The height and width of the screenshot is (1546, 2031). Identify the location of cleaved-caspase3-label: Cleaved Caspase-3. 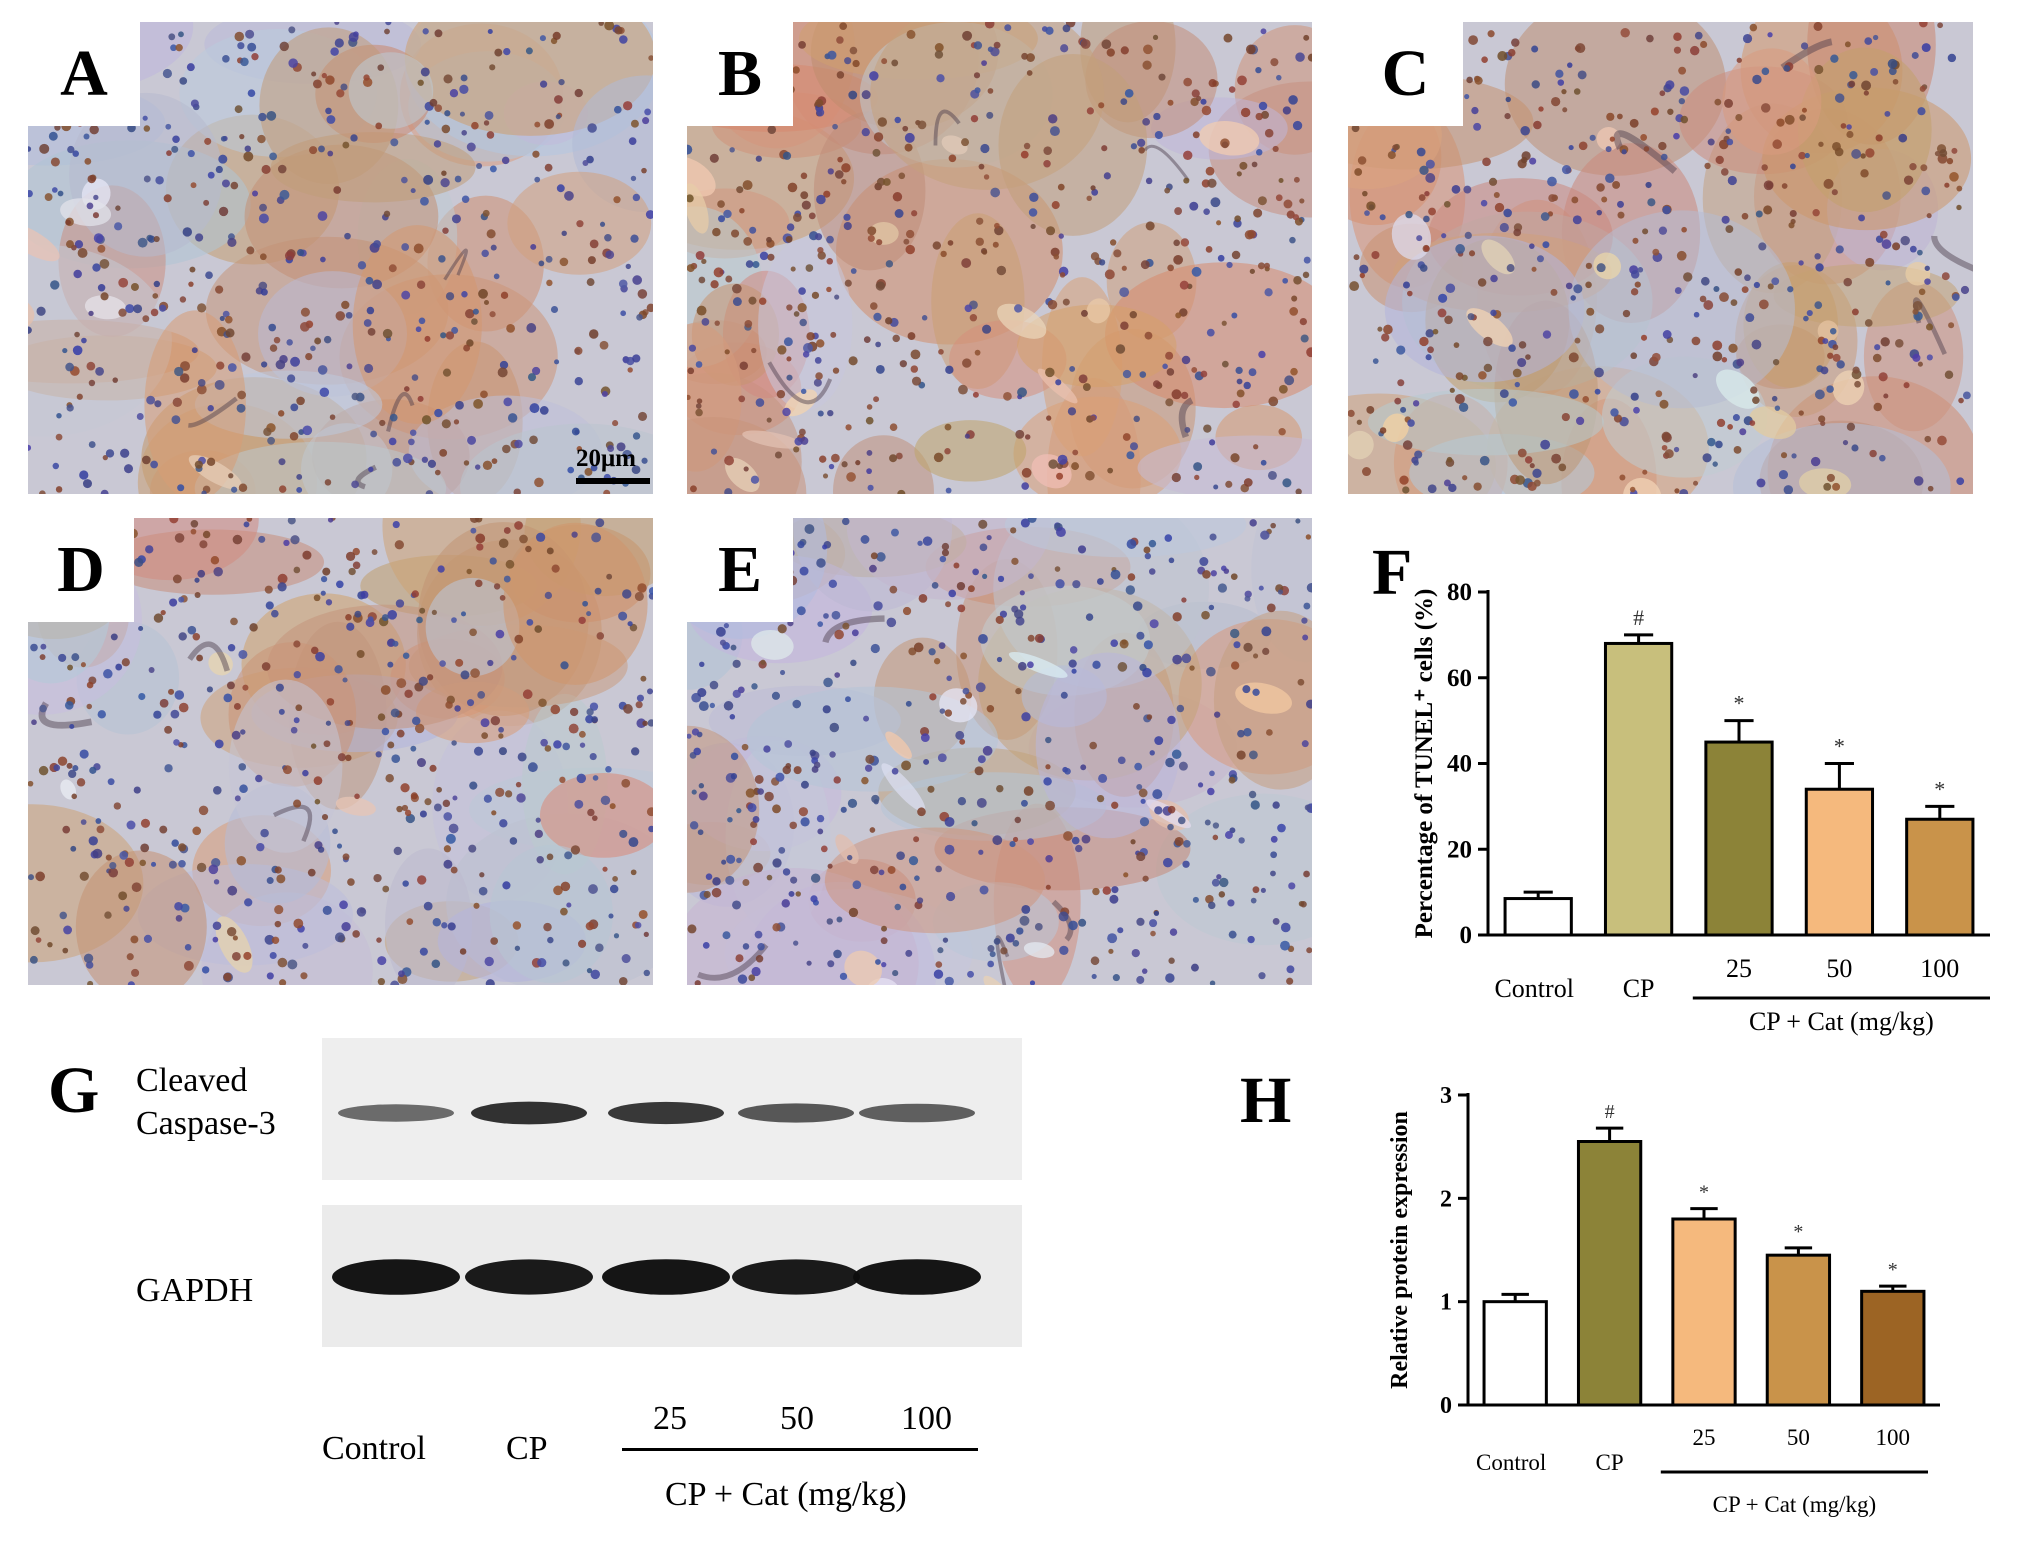
(206, 1102).